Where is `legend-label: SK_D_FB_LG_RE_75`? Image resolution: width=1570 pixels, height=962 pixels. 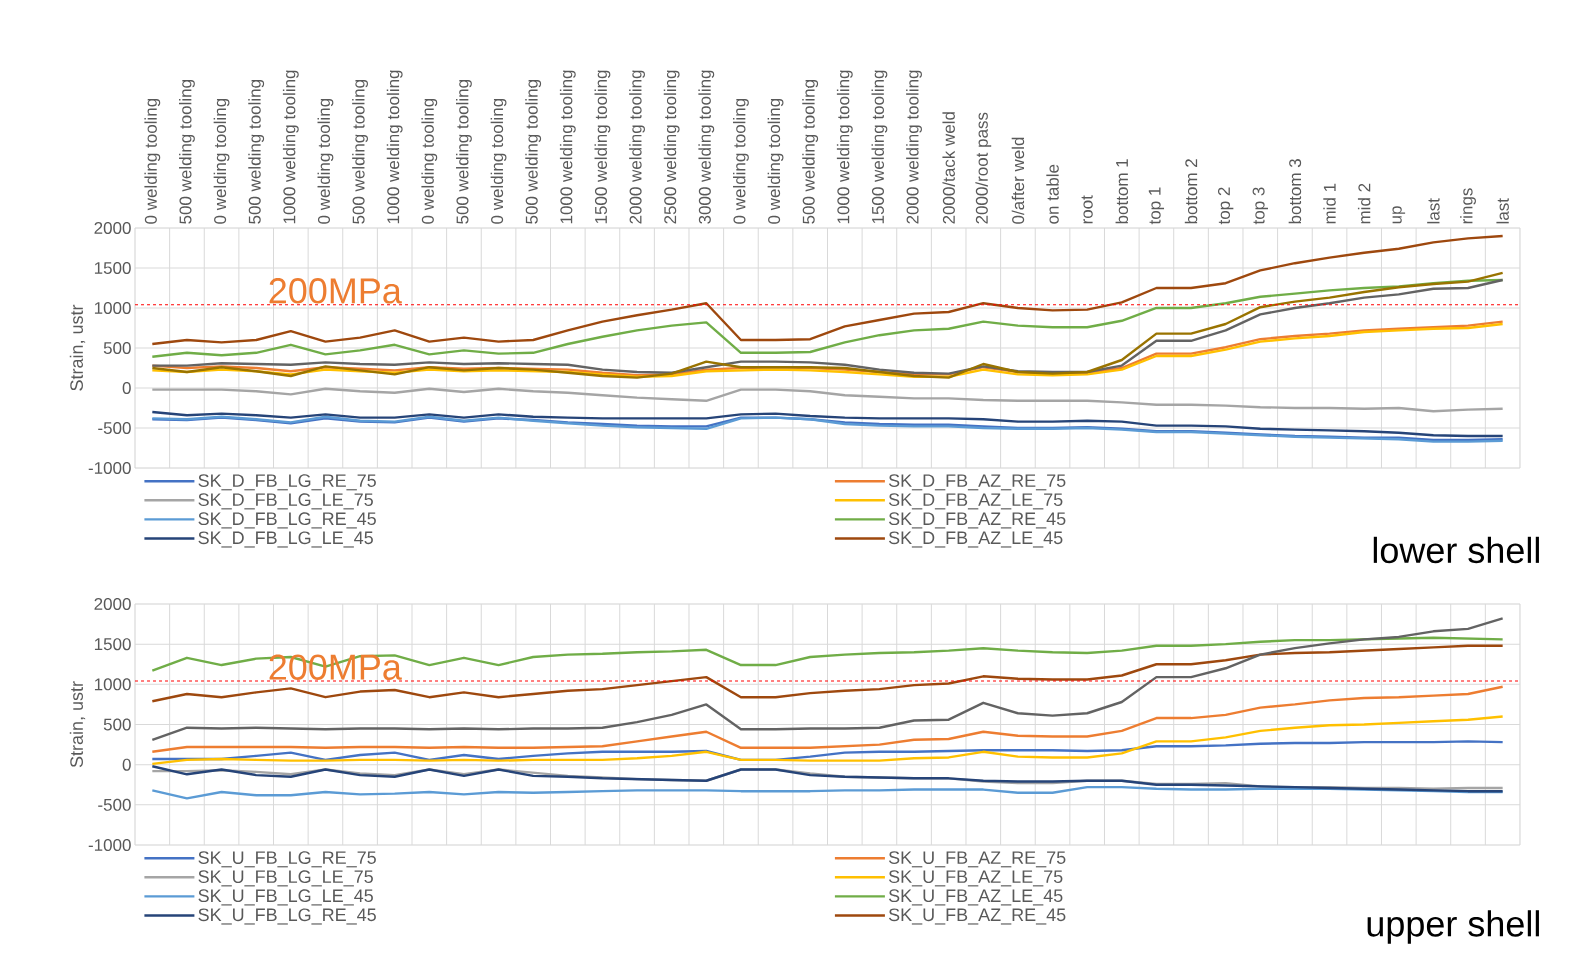 legend-label: SK_D_FB_LG_RE_75 is located at coordinates (287, 482).